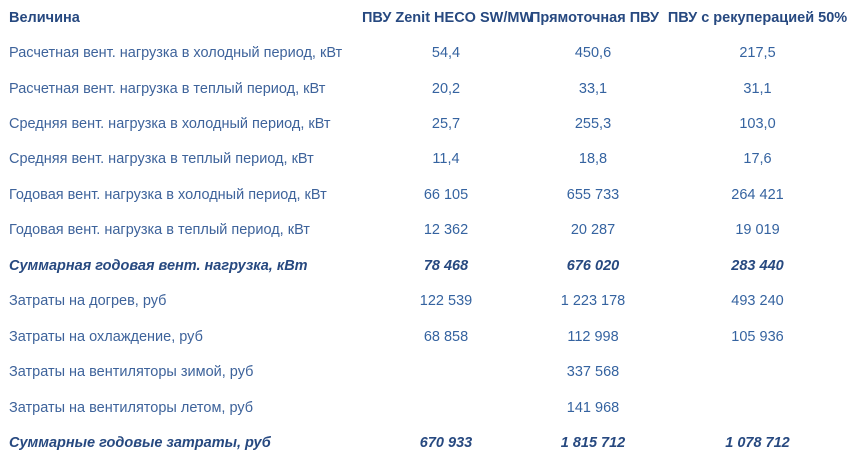 The height and width of the screenshot is (461, 859). Describe the element at coordinates (593, 301) in the screenshot. I see `cell-value-direct-flow: 1 223 178` at that location.